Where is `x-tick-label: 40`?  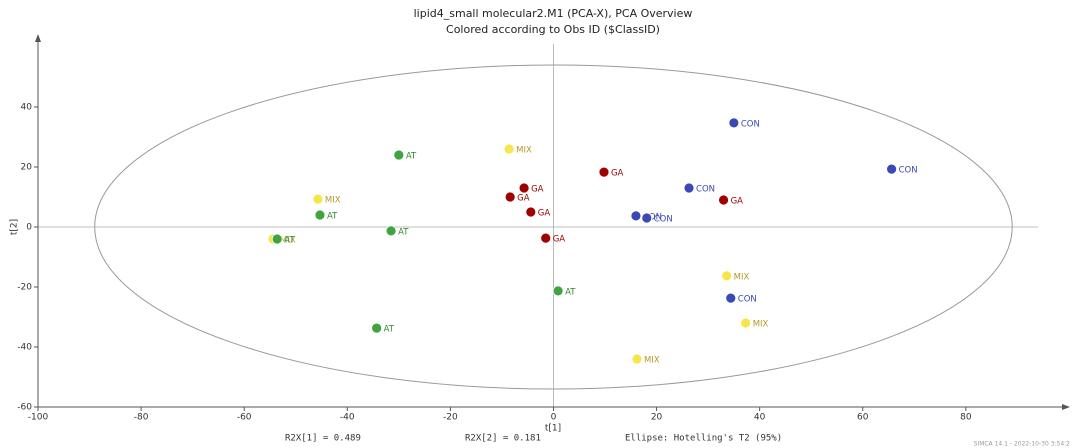 x-tick-label: 40 is located at coordinates (760, 418).